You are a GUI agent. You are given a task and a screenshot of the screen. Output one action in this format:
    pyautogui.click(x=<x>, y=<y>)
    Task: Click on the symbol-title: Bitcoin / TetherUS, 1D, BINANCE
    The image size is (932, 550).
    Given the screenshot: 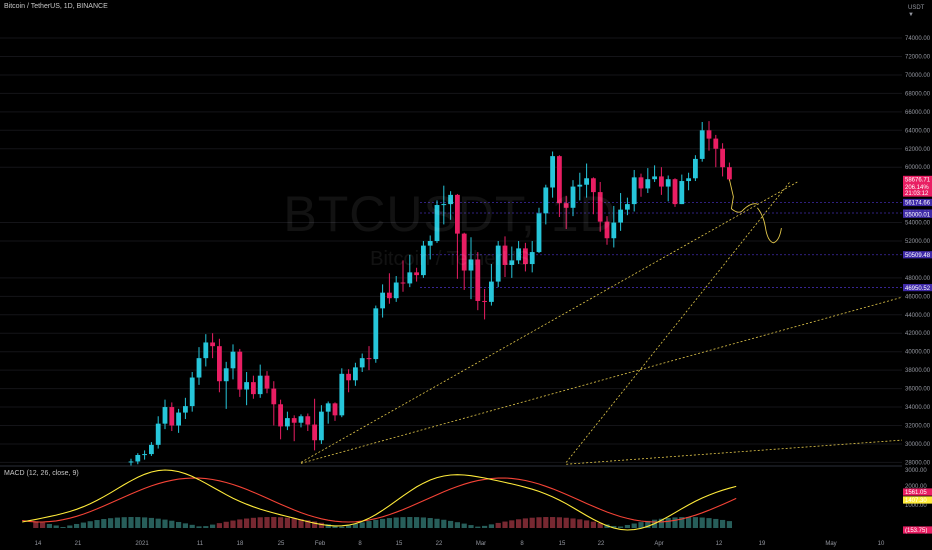 What is the action you would take?
    pyautogui.click(x=56, y=6)
    